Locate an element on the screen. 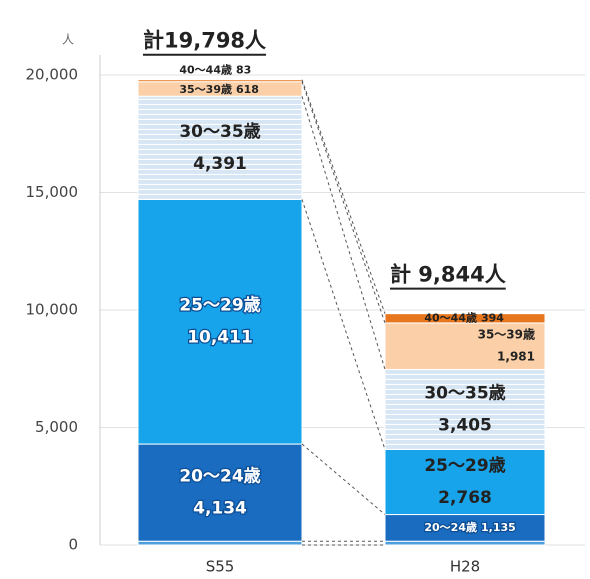 The image size is (590, 579). total-label: 計19,798人 is located at coordinates (204, 41).